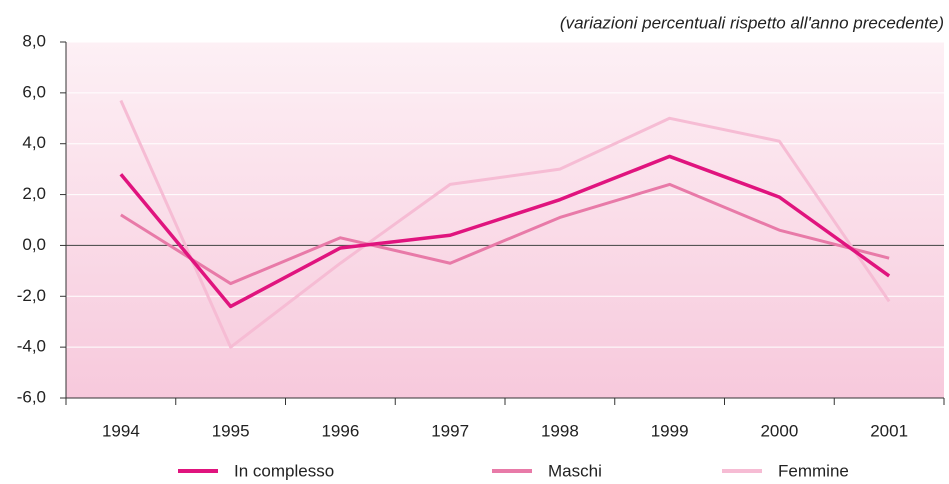  I want to click on x-tick-label: 1998, so click(560, 430).